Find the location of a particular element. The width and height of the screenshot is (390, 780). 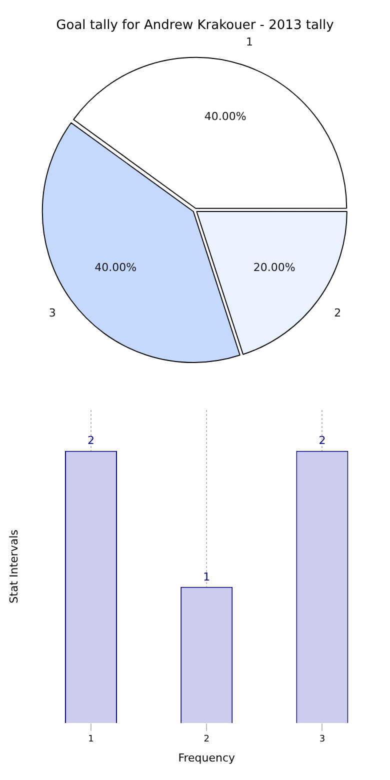

slice-label: 2 is located at coordinates (338, 313).